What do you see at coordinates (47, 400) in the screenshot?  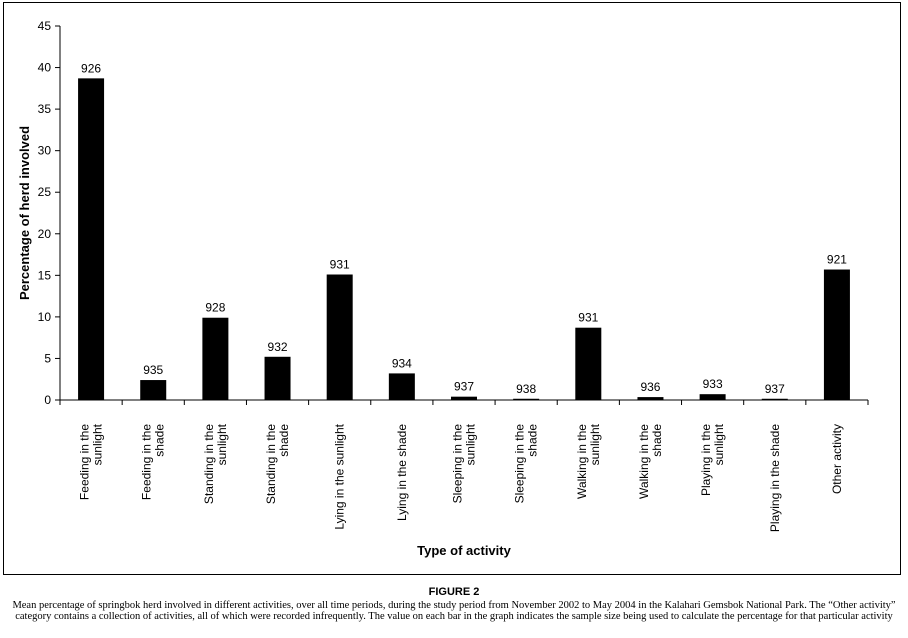 I see `y-tick-label: 0` at bounding box center [47, 400].